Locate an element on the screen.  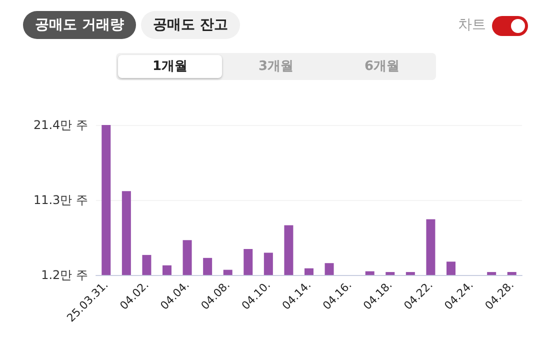
text: 1개월 is located at coordinates (170, 66).